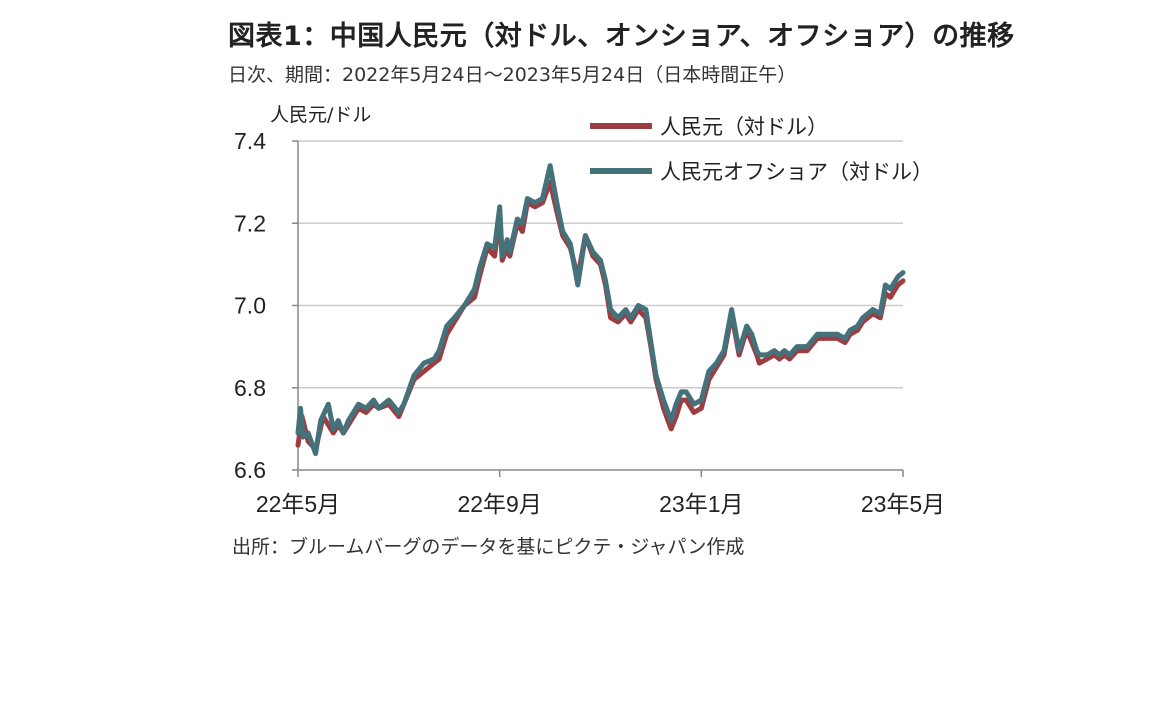  I want to click on chart-subtitle: 日次、期間：2022年5月24日～2023年5月24日（日本時間正午）, so click(512, 75).